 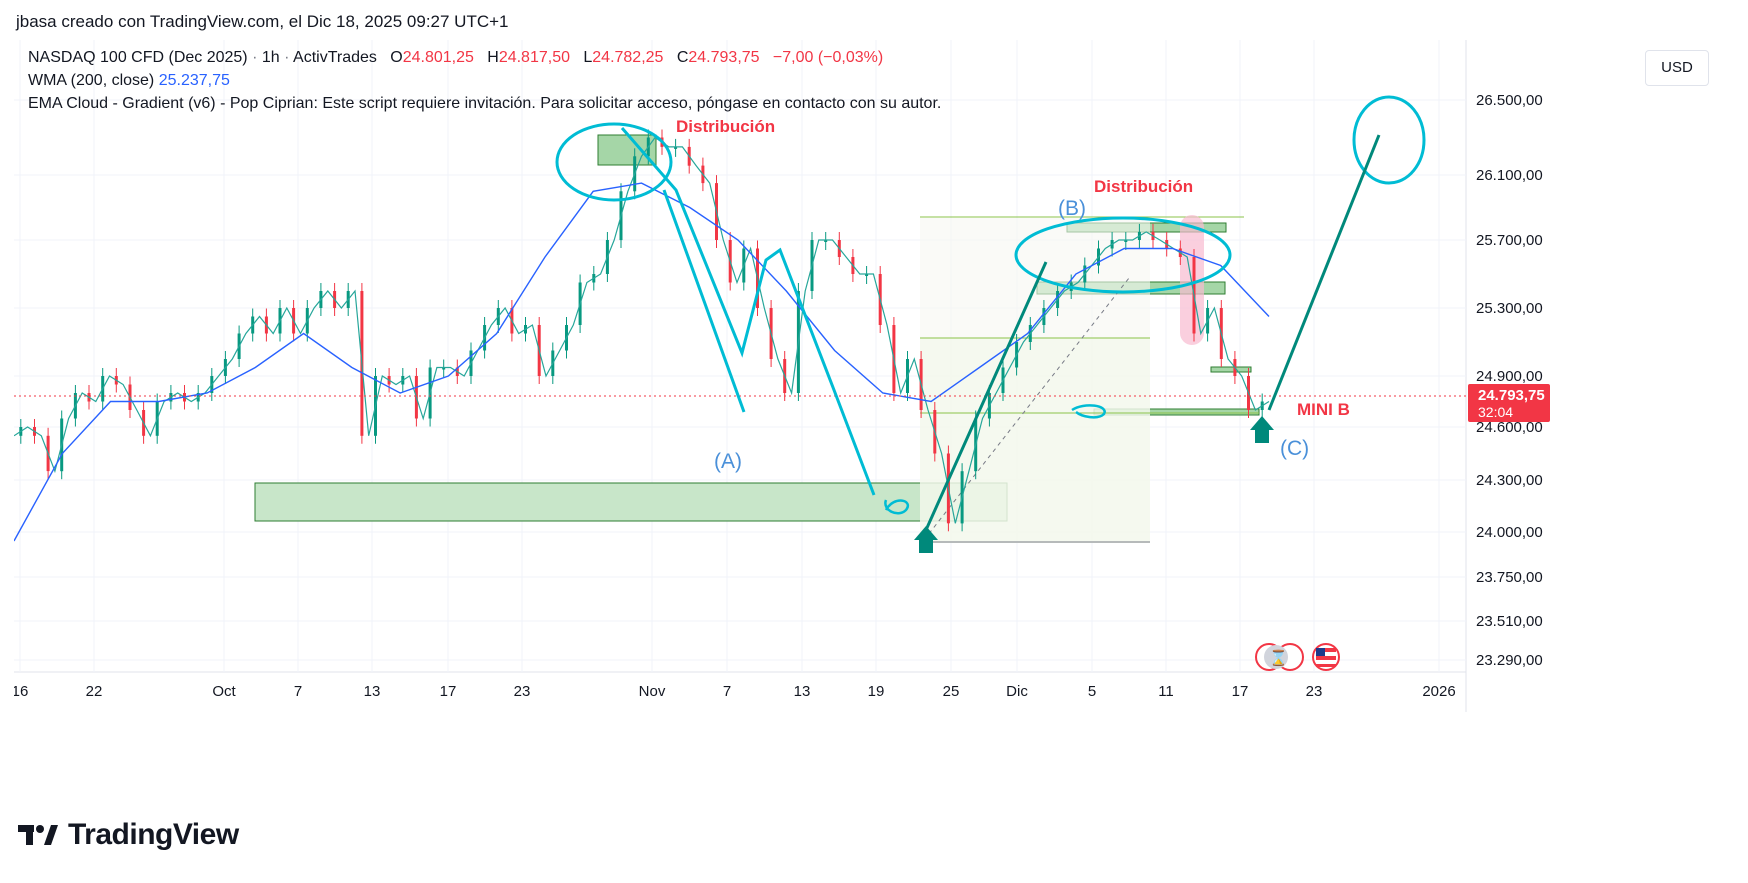 I want to click on price-tick-label: 24.000,00, so click(x=1509, y=532).